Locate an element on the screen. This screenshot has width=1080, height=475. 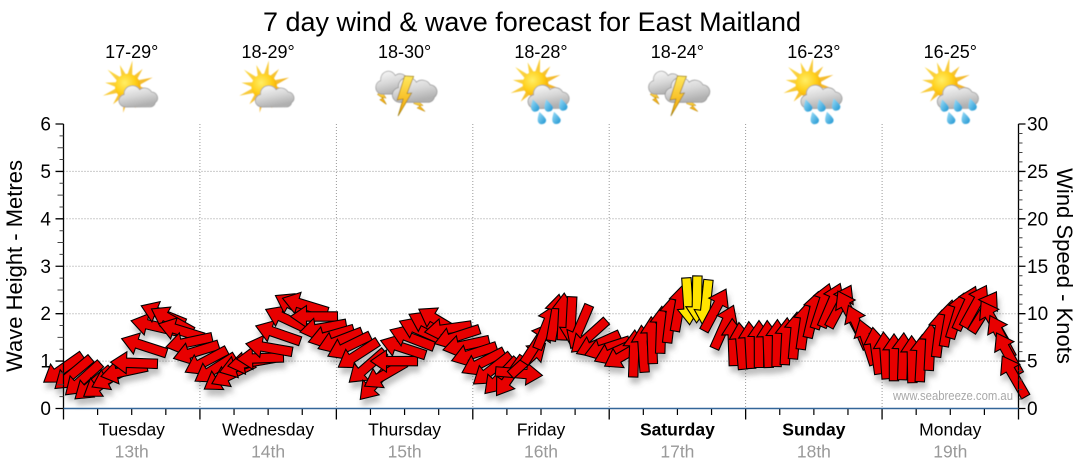
svg-text: 15 is located at coordinates (1037, 267).